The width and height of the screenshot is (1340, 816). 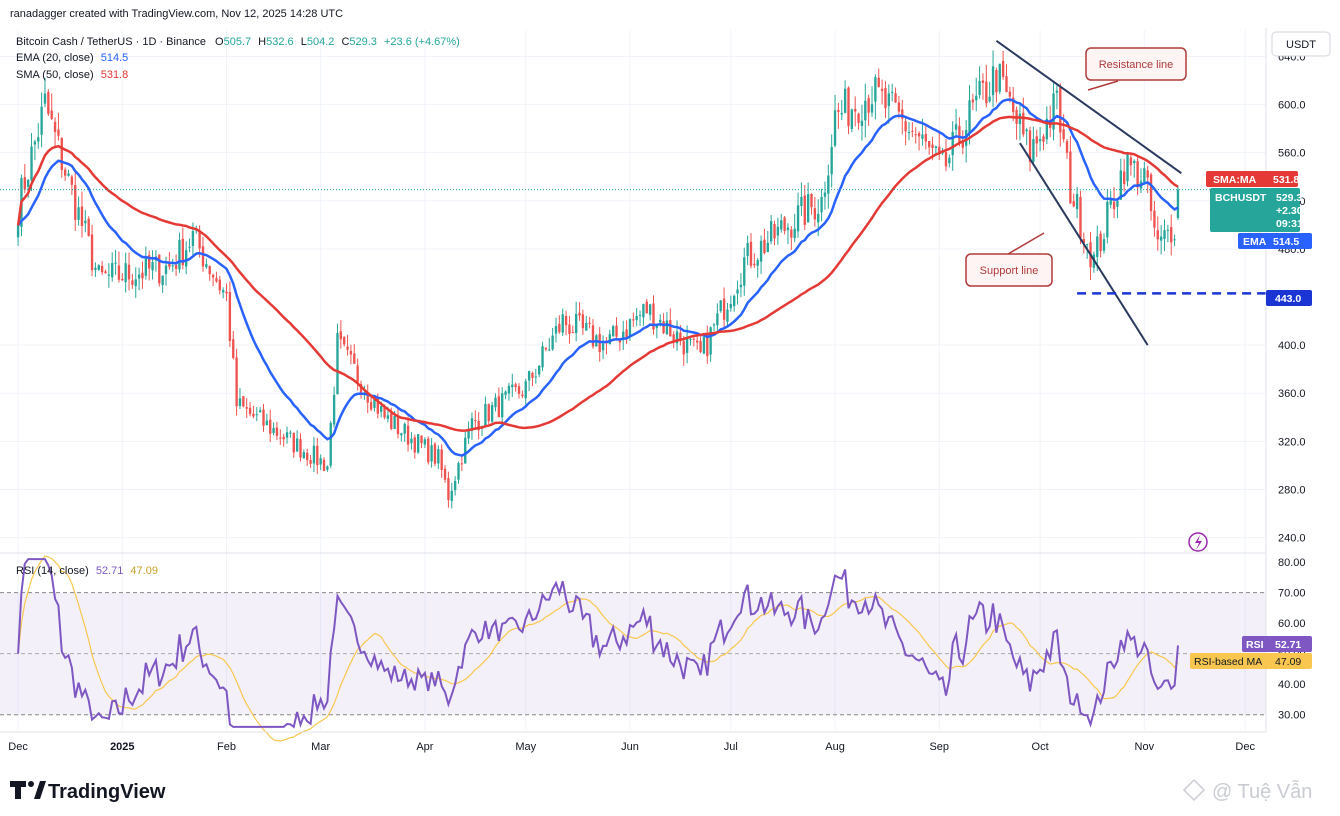 I want to click on lightning-icon, so click(x=1198, y=542).